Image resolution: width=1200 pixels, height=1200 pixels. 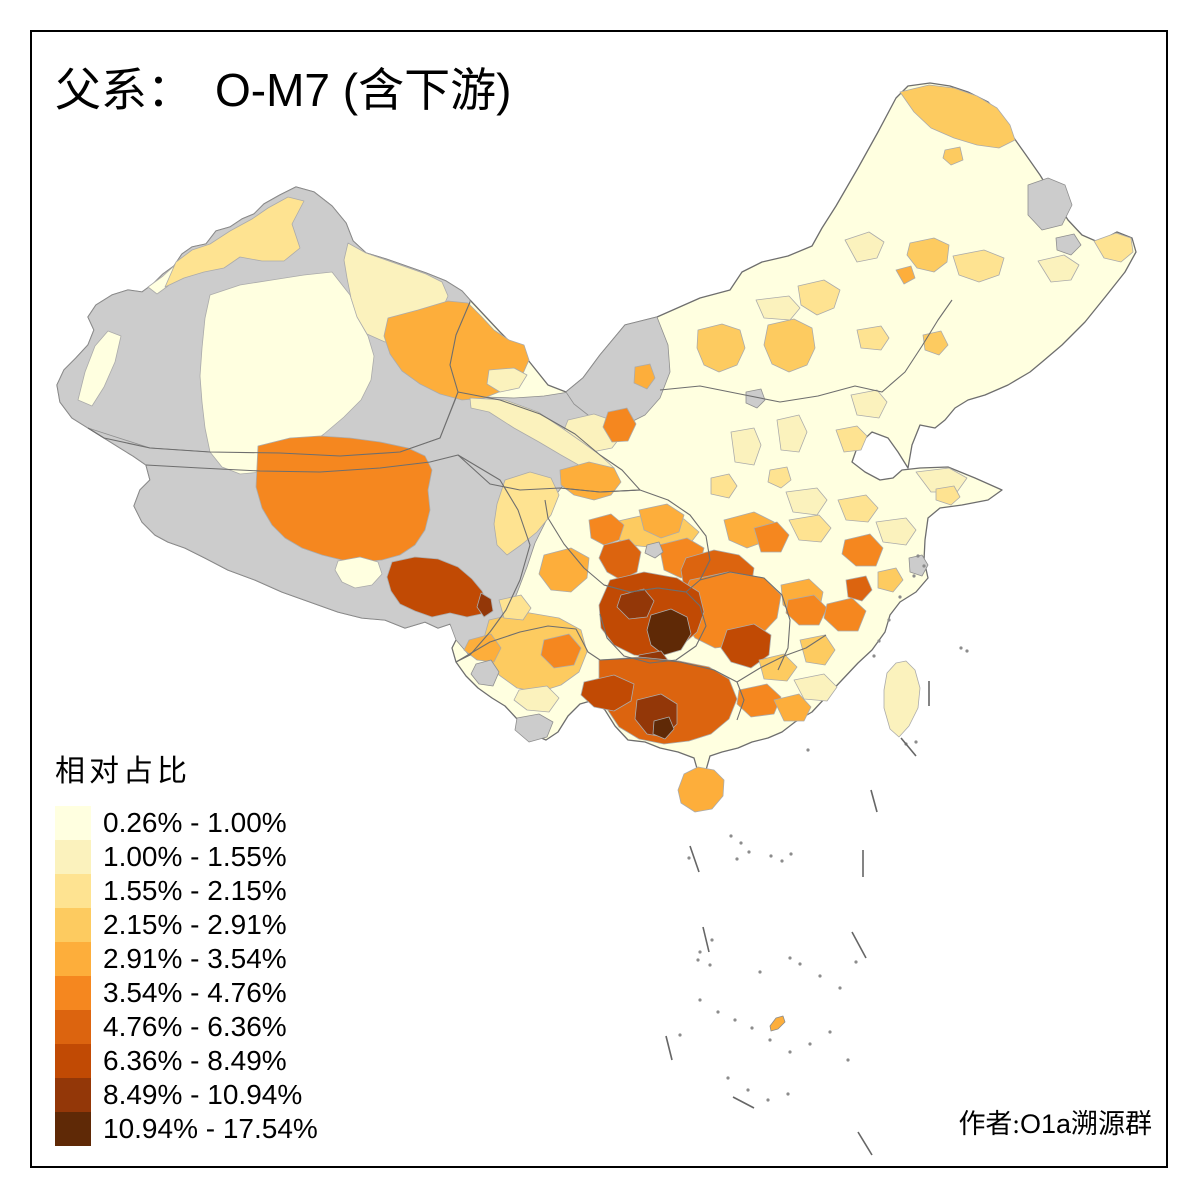 What do you see at coordinates (905, 275) in the screenshot?
I see `region-ne-orange` at bounding box center [905, 275].